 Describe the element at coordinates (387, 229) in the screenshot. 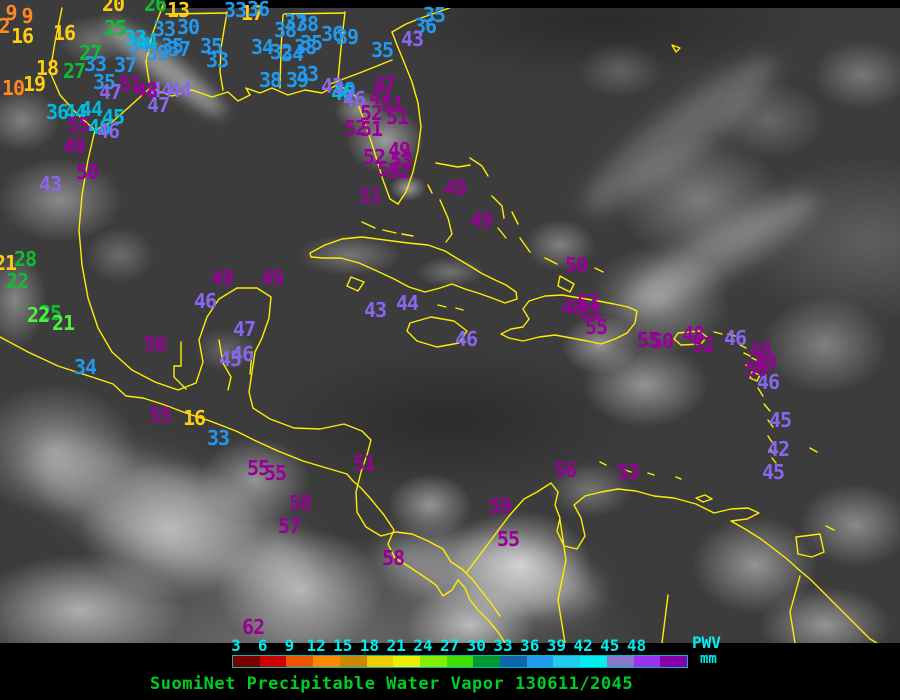

I see `coastline-florida-keys` at that location.